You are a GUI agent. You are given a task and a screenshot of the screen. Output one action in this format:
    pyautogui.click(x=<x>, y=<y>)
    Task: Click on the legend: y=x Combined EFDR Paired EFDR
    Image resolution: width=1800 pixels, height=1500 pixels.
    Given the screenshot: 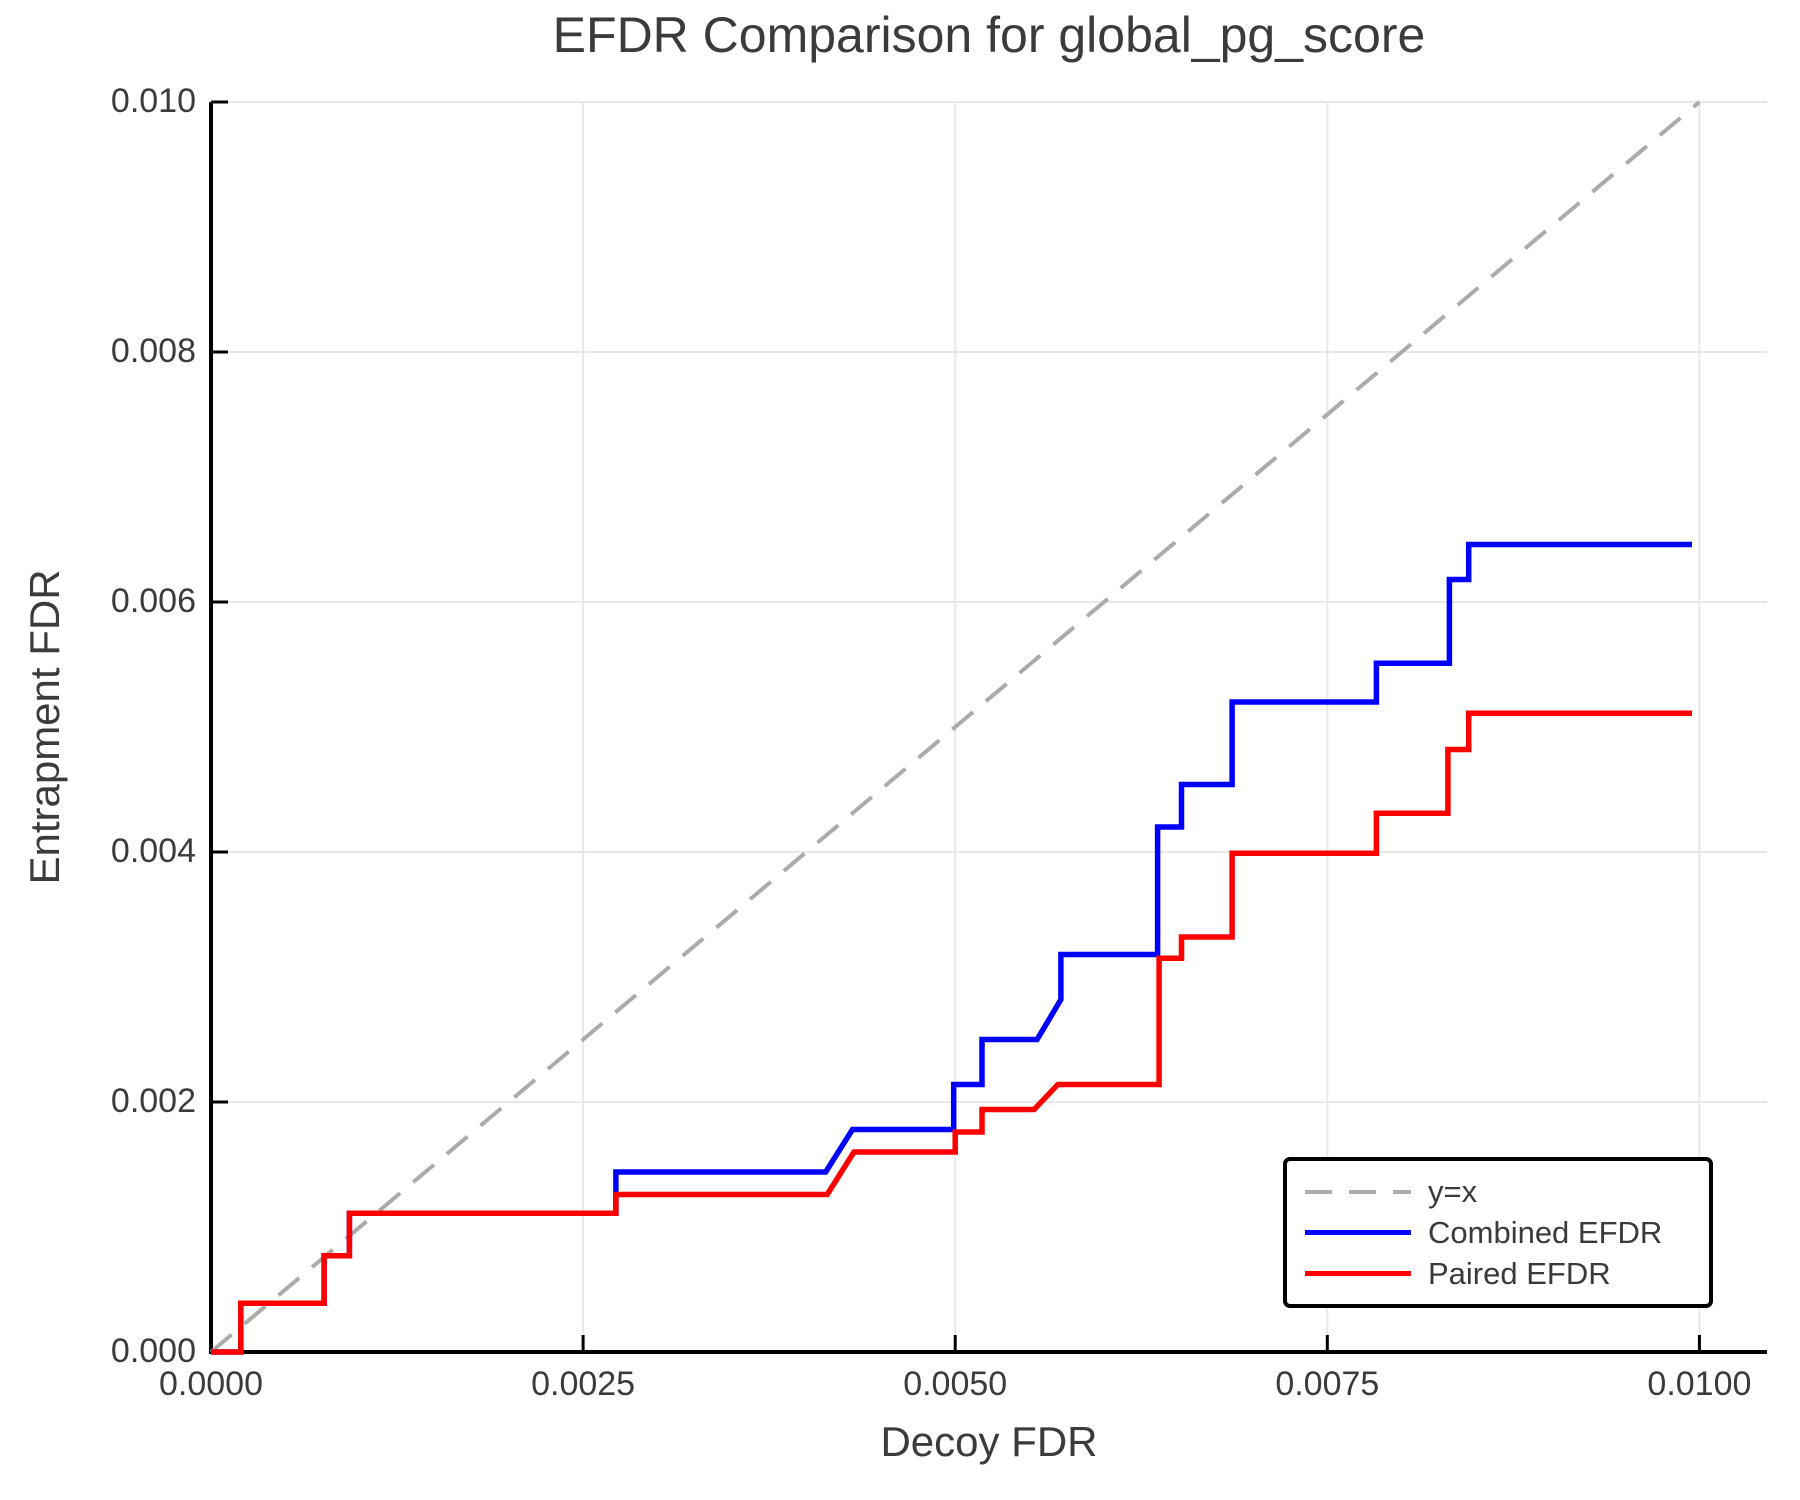 What is the action you would take?
    pyautogui.click(x=1498, y=1232)
    